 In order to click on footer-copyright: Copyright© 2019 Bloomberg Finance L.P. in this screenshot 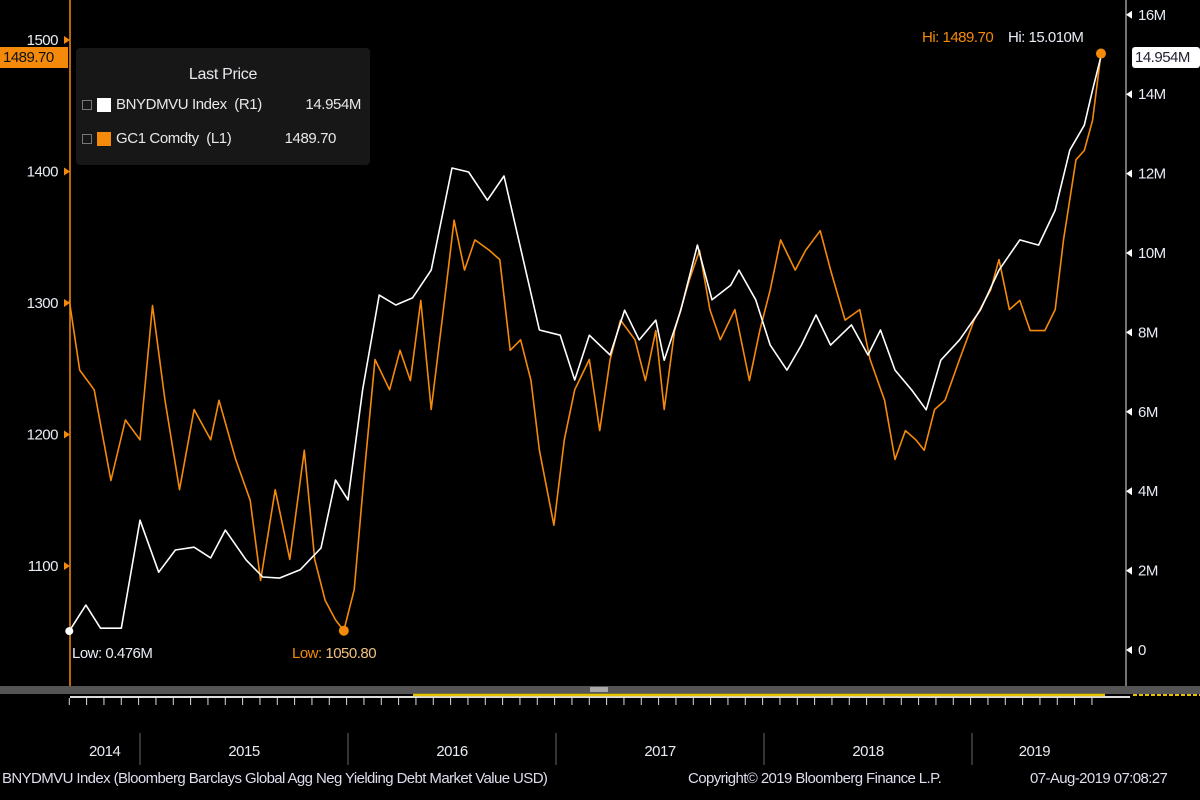, I will do `click(815, 778)`.